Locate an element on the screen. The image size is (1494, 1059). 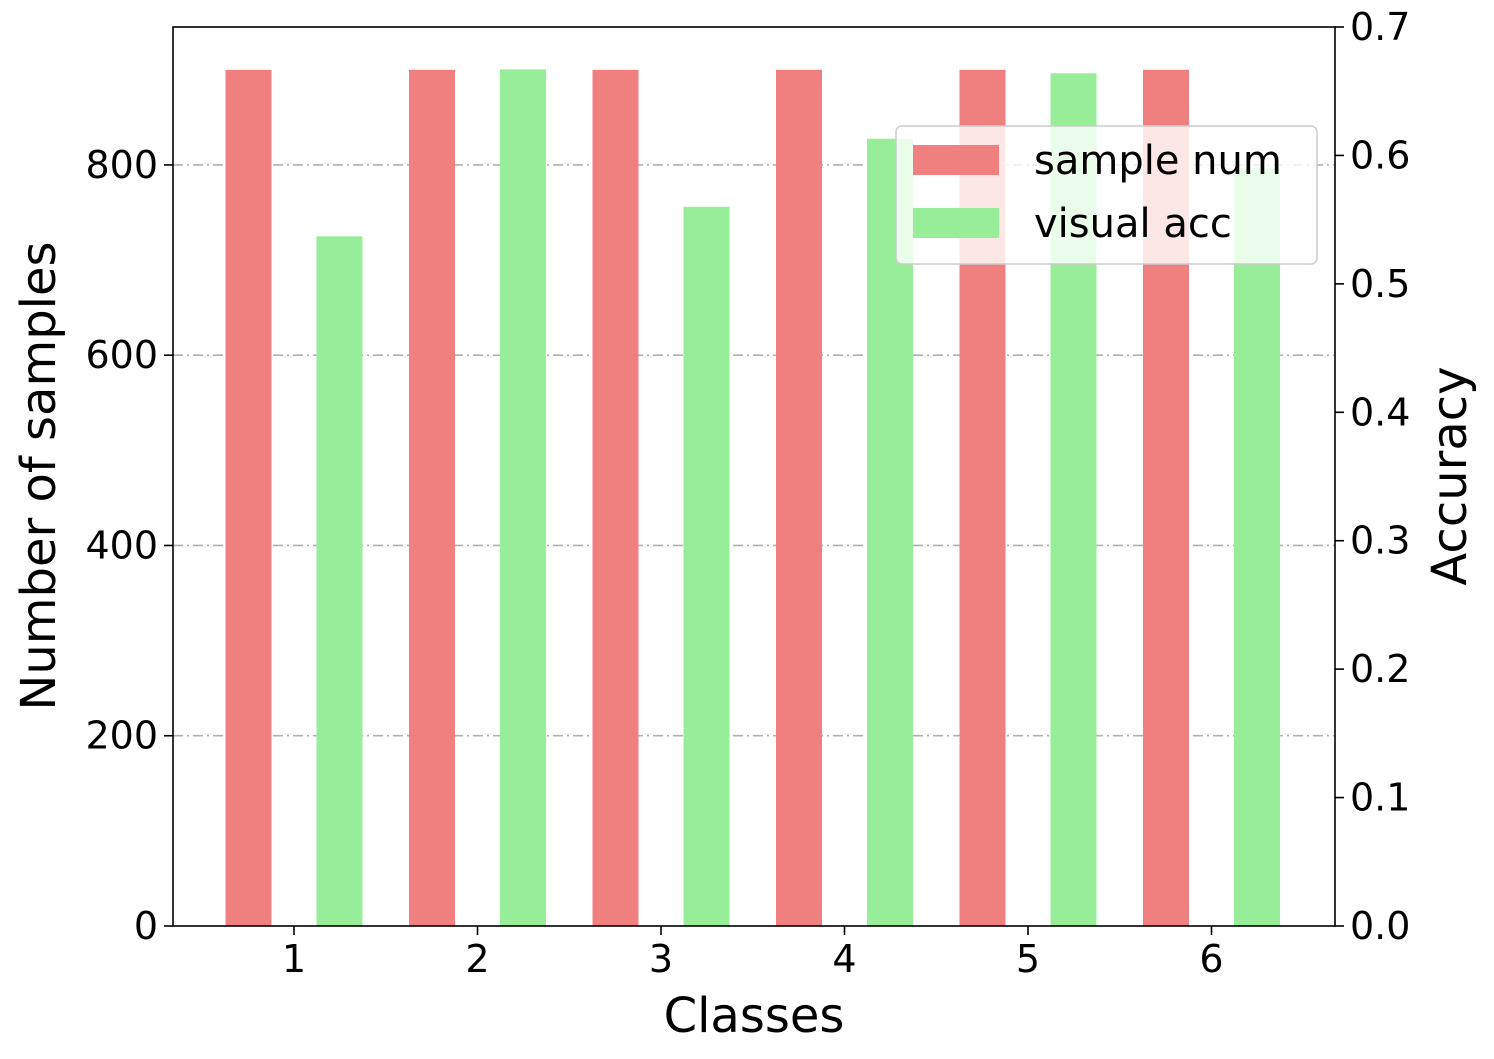
legend-frame is located at coordinates (1106, 195).